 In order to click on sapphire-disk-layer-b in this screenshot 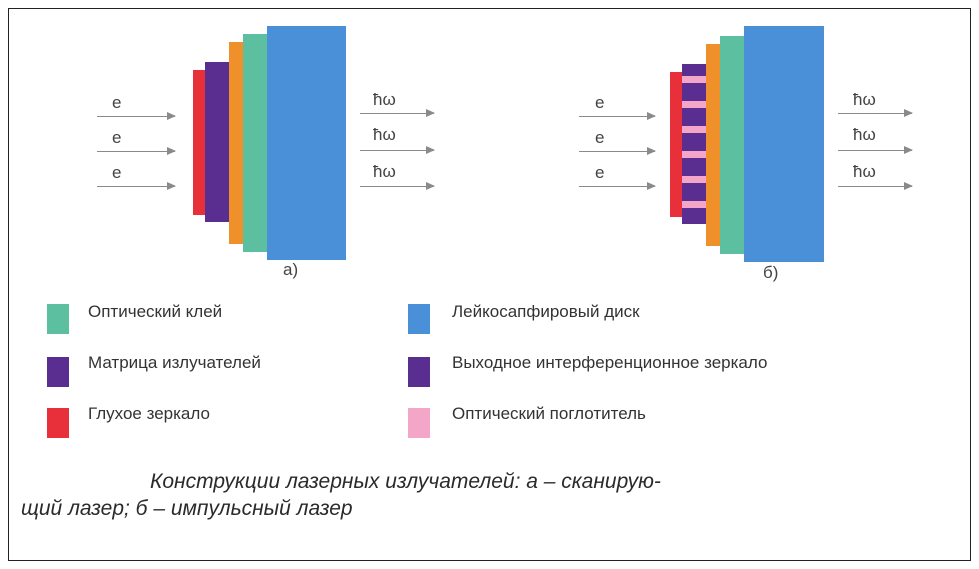, I will do `click(784, 144)`.